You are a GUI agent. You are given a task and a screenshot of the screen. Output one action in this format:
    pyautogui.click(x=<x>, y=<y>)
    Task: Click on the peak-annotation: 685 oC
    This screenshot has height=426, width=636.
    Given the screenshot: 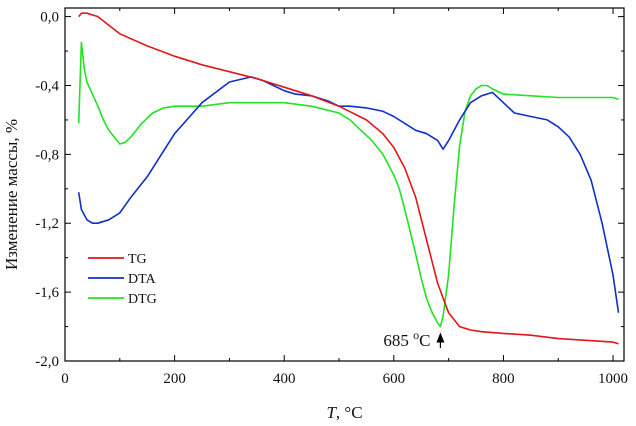 What is the action you would take?
    pyautogui.click(x=414, y=339)
    